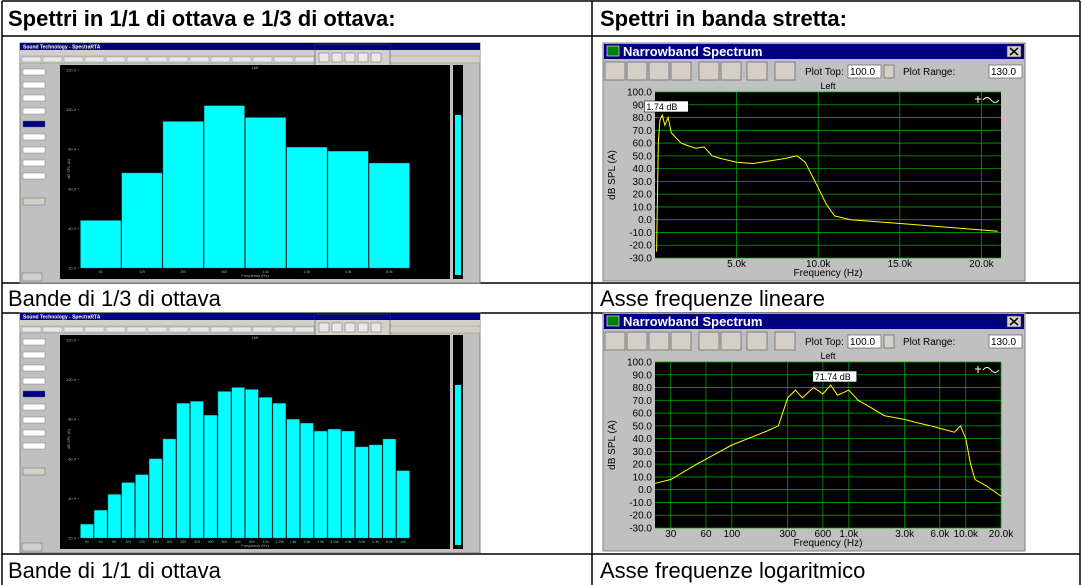 This screenshot has width=1082, height=585. What do you see at coordinates (458, 195) in the screenshot?
I see `meter-level` at bounding box center [458, 195].